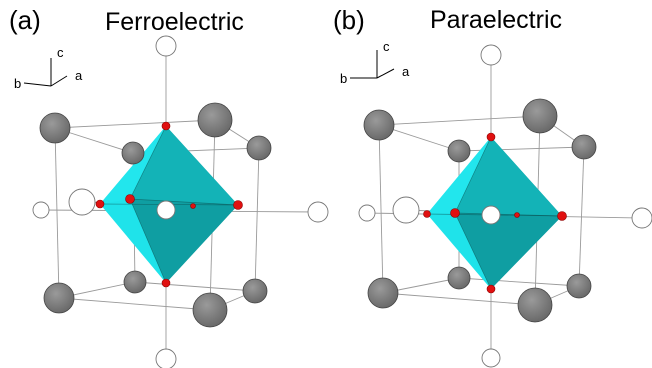 Image resolution: width=652 pixels, height=368 pixels. Describe the element at coordinates (174, 22) in the screenshot. I see `panel-title-a: Ferroelectric` at that location.